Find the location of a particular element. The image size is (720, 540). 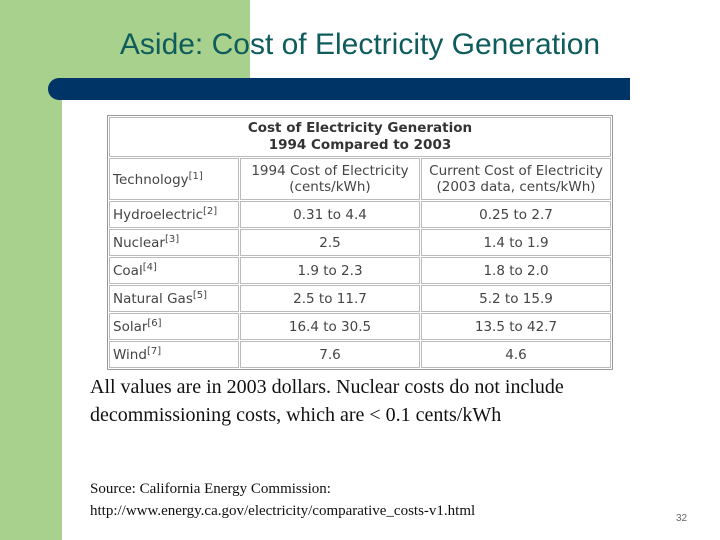

table-row: Coal[4] 1.9 to 2.3 1.8 to 2.0 is located at coordinates (360, 270).